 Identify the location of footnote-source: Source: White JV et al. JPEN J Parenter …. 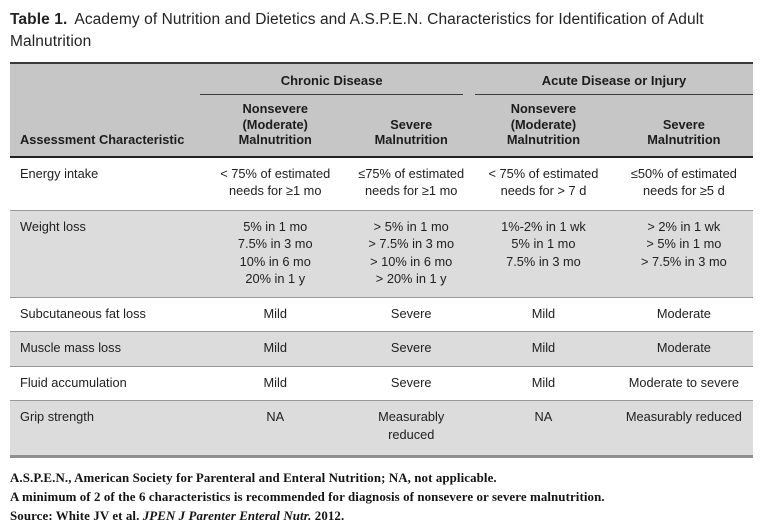
(382, 516).